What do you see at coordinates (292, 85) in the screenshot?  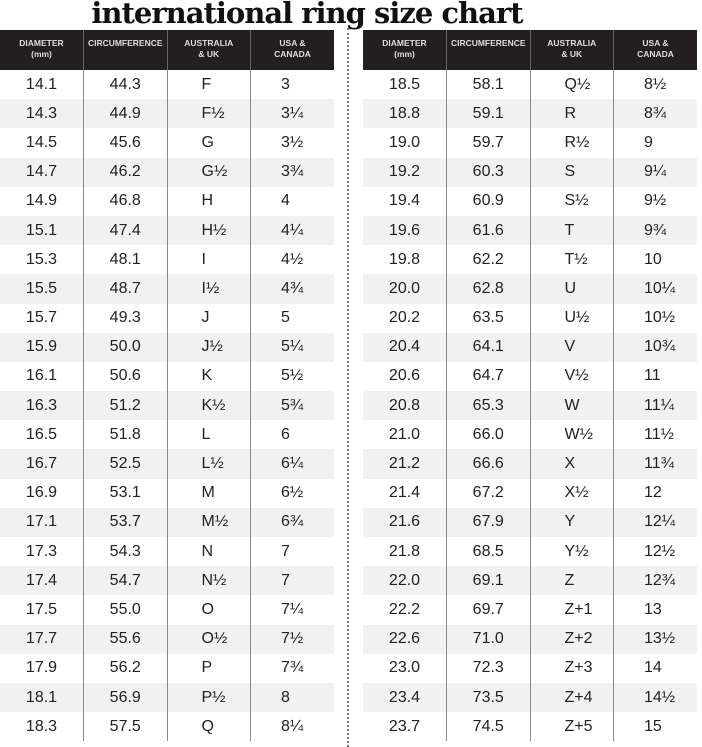 I see `cell-usa-canada: 3` at bounding box center [292, 85].